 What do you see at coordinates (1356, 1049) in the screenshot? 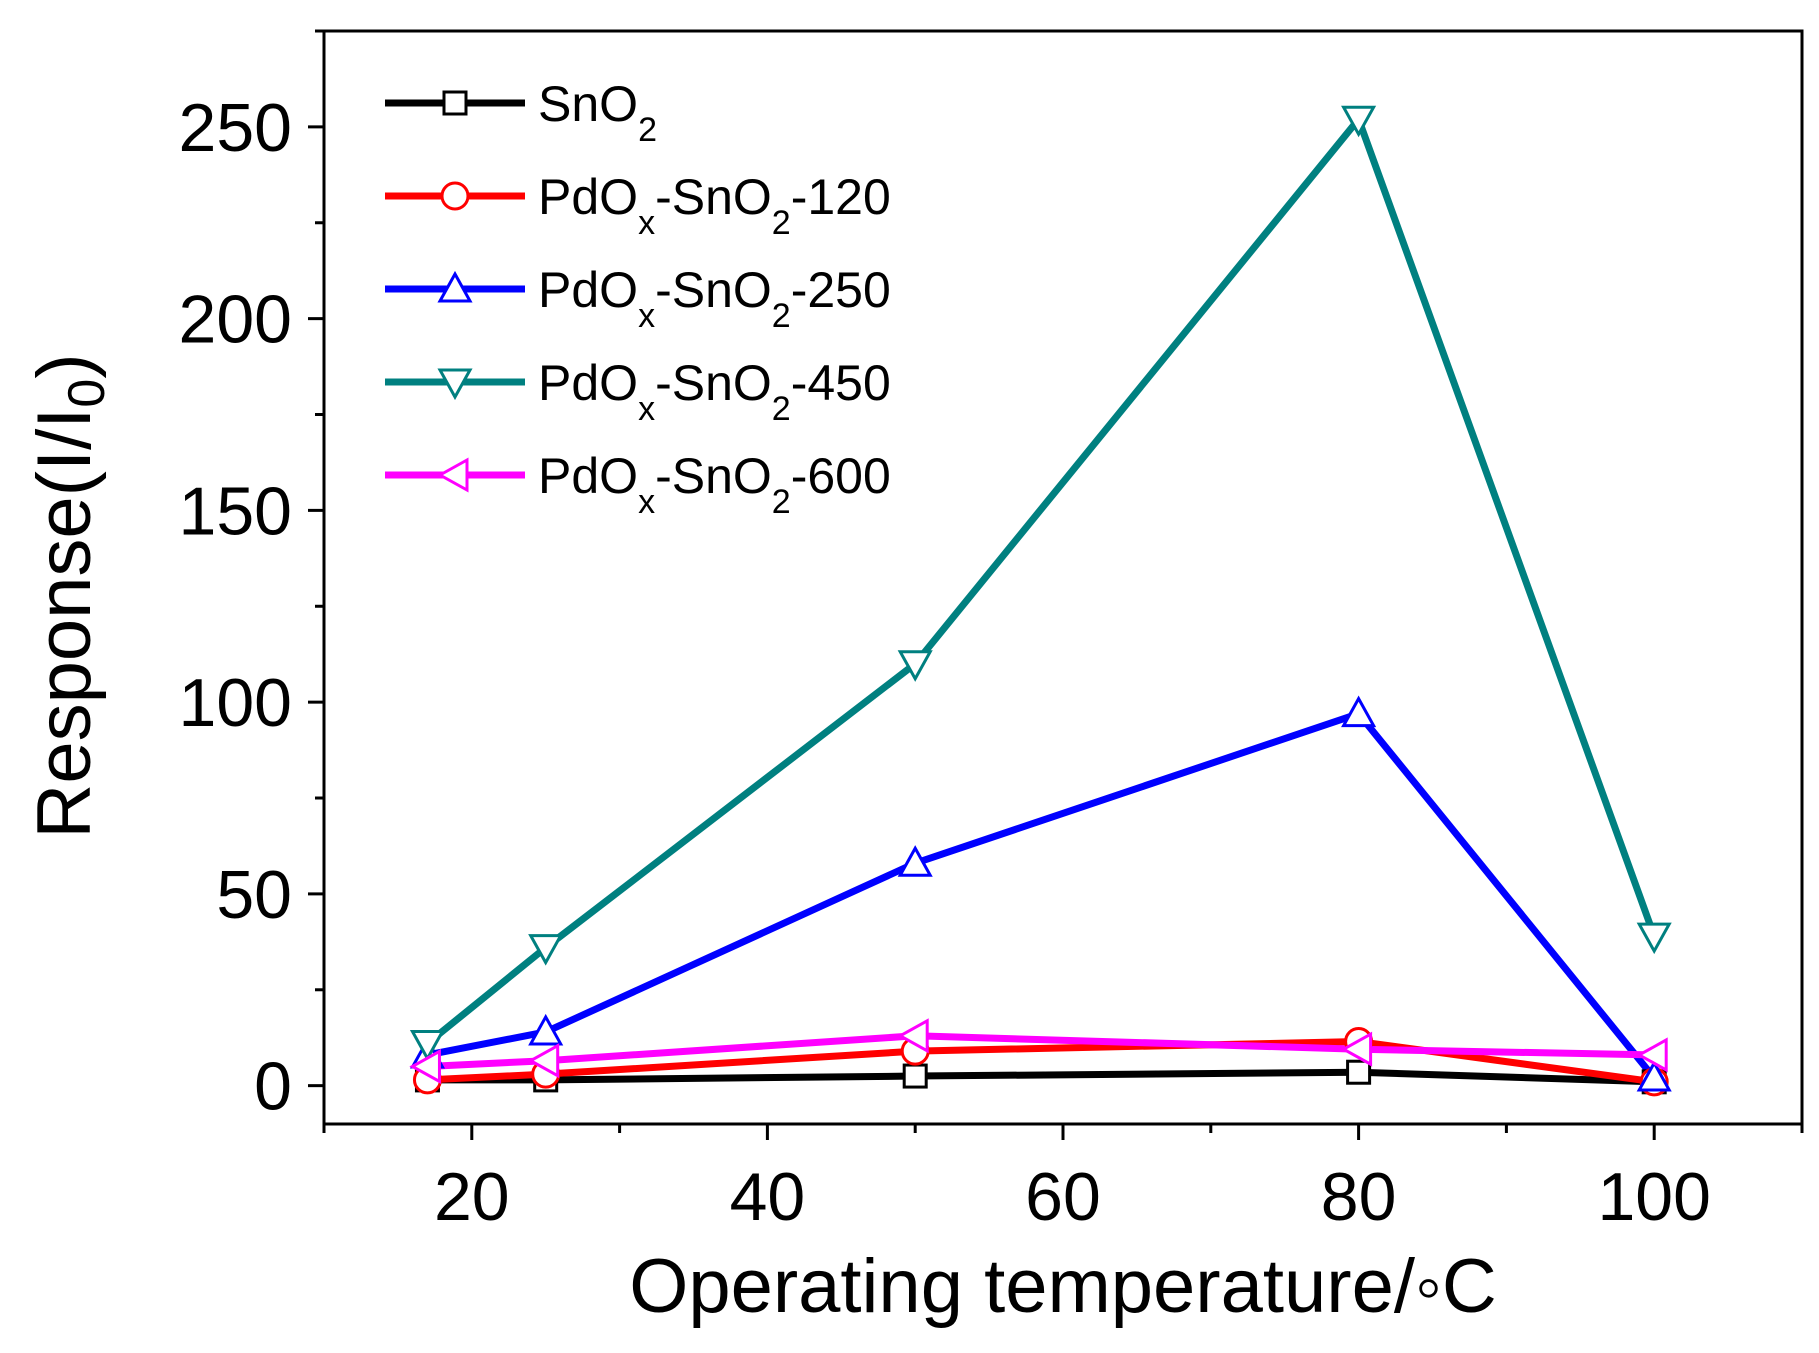
I see `data-point-s4-p3` at bounding box center [1356, 1049].